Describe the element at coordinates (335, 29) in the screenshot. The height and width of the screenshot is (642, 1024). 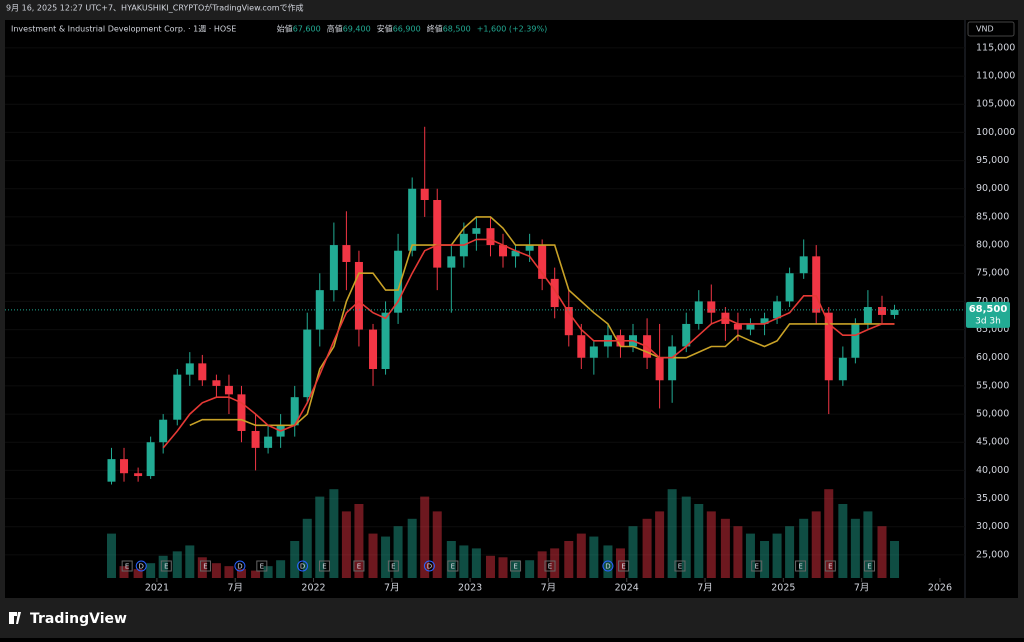
I see `legend-label: 高値` at that location.